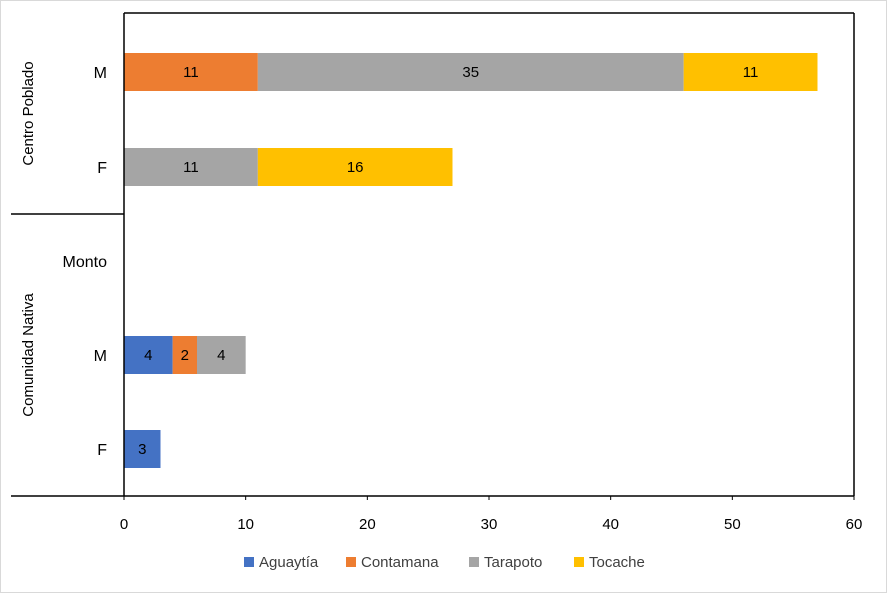 The image size is (887, 594). I want to click on legend: Aguaytía Contamana Tarapoto Tocache, so click(444, 562).